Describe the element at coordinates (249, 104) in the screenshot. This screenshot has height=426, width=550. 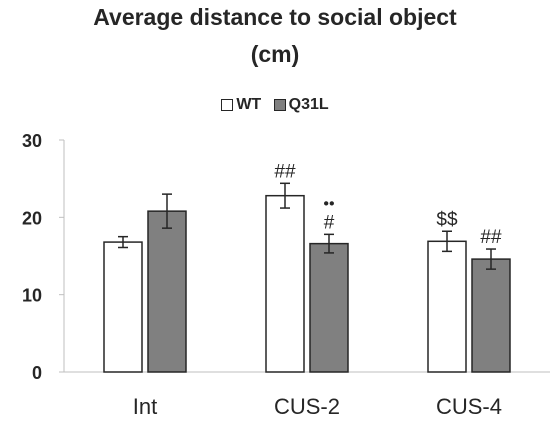
I see `legend-label-wt: WT` at that location.